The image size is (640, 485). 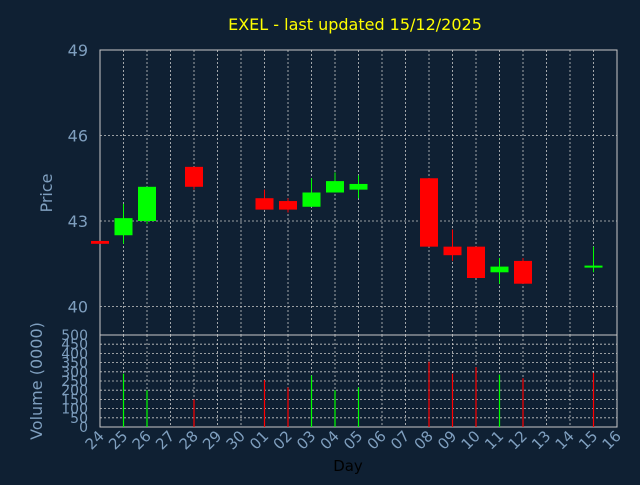 I want to click on price-tick-label: 49, so click(x=78, y=50).